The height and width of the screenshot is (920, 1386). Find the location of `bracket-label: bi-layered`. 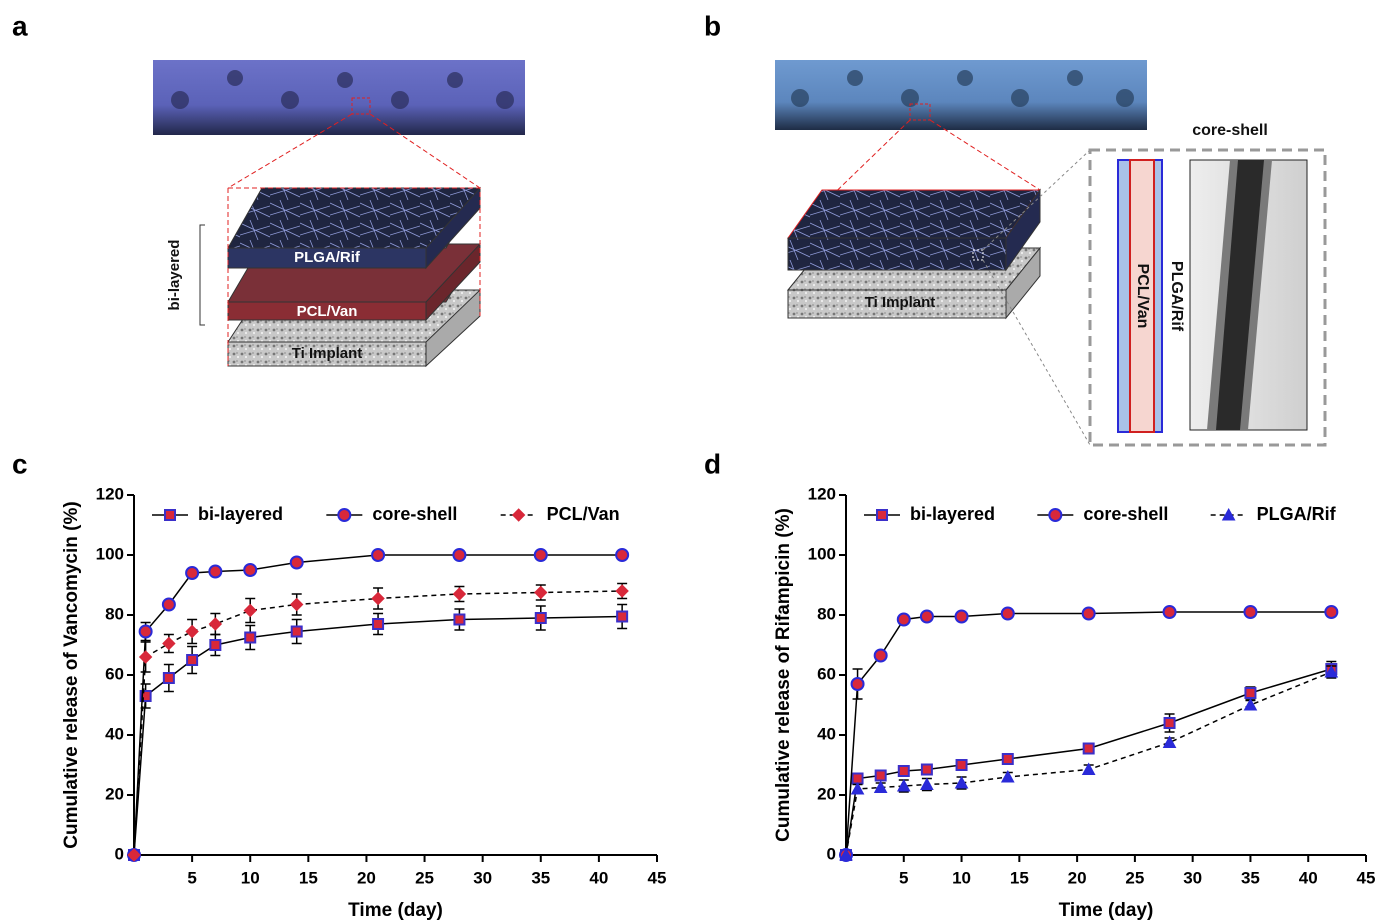

bracket-label: bi-layered is located at coordinates (174, 275).